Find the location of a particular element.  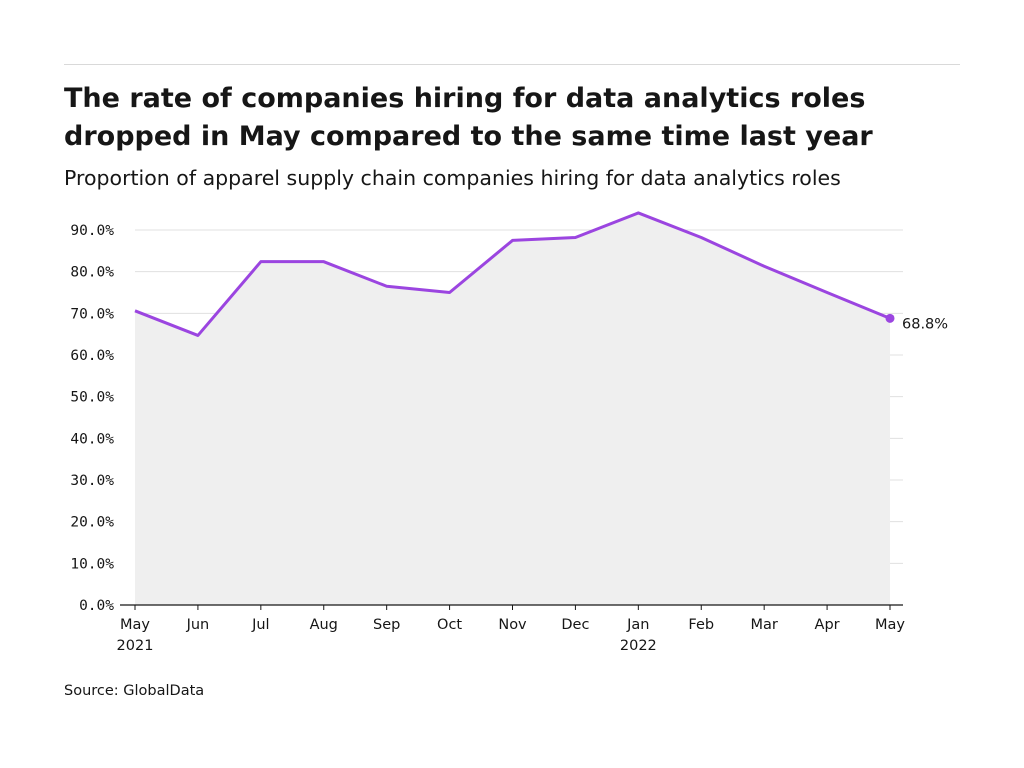

x-tick-label: Oct is located at coordinates (449, 625).